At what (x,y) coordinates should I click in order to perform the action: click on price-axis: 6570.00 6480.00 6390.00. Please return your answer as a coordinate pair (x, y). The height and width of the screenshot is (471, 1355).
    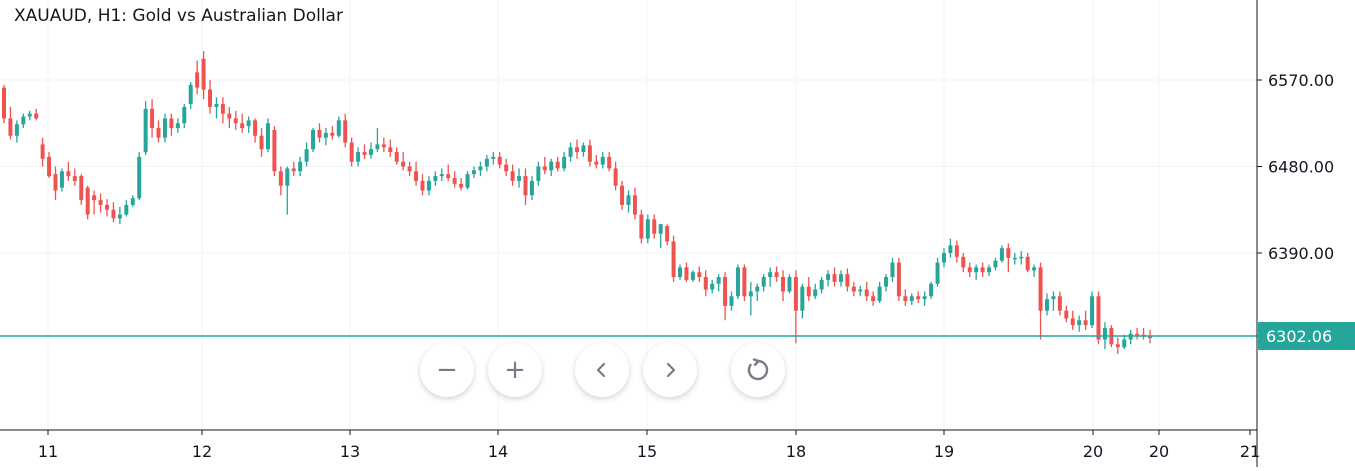
    Looking at the image, I should click on (1295, 167).